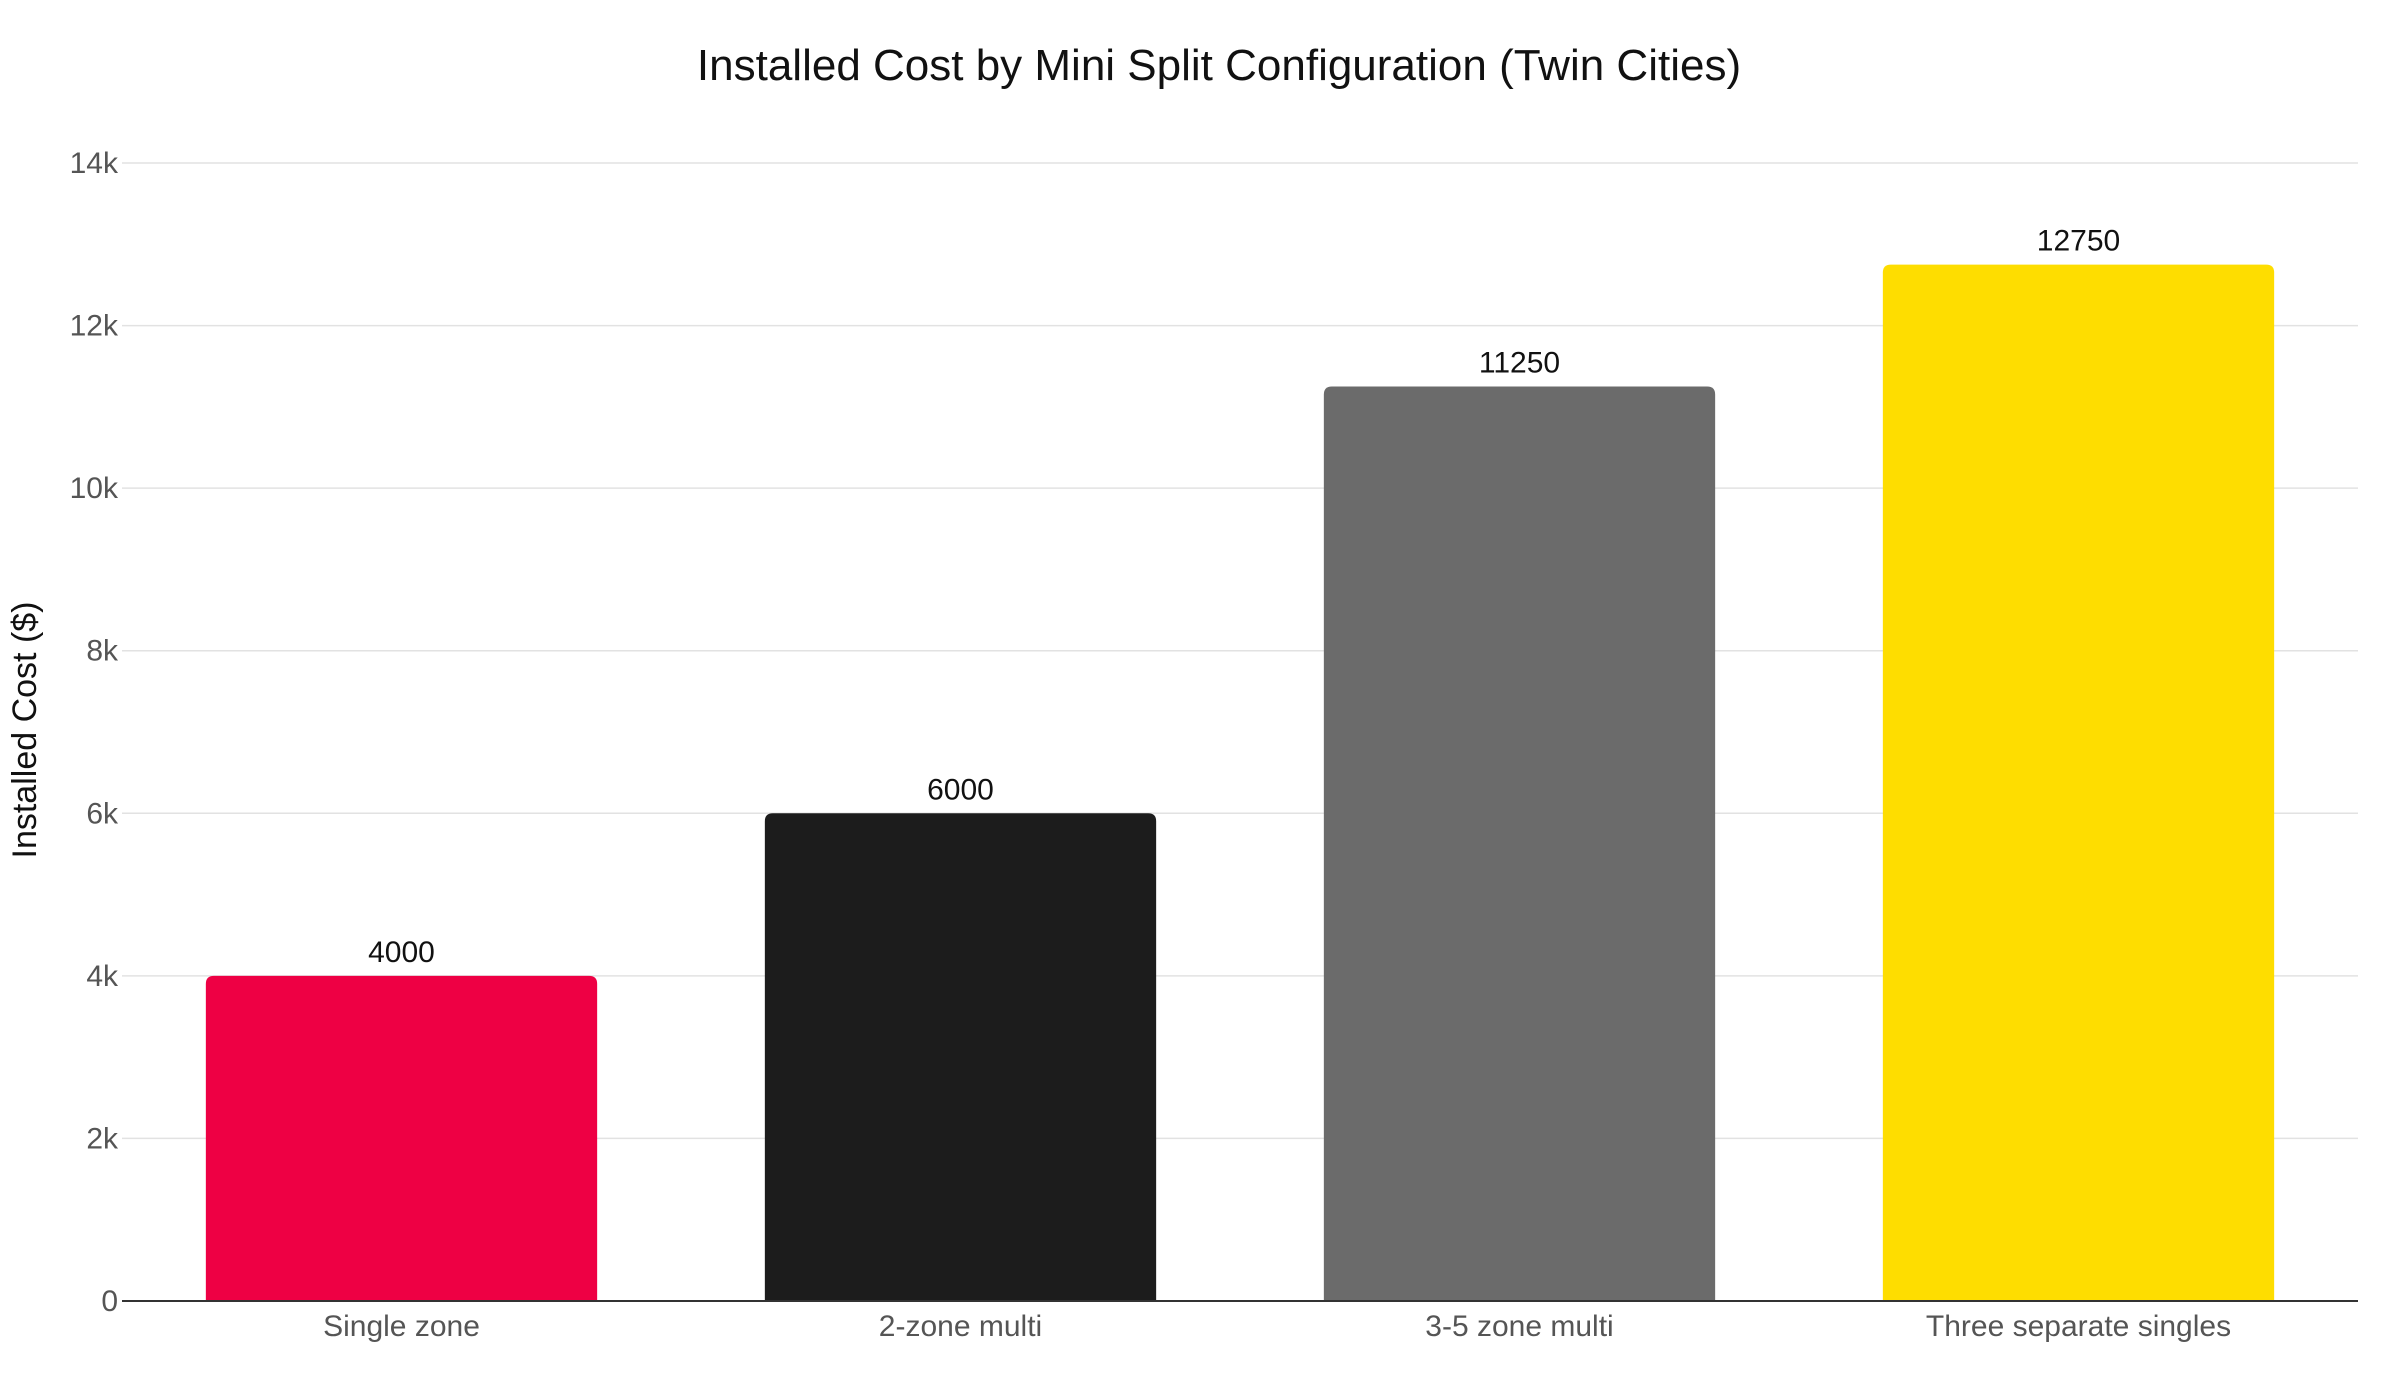  What do you see at coordinates (25, 730) in the screenshot?
I see `y-axis-title: Installed Cost ($)` at bounding box center [25, 730].